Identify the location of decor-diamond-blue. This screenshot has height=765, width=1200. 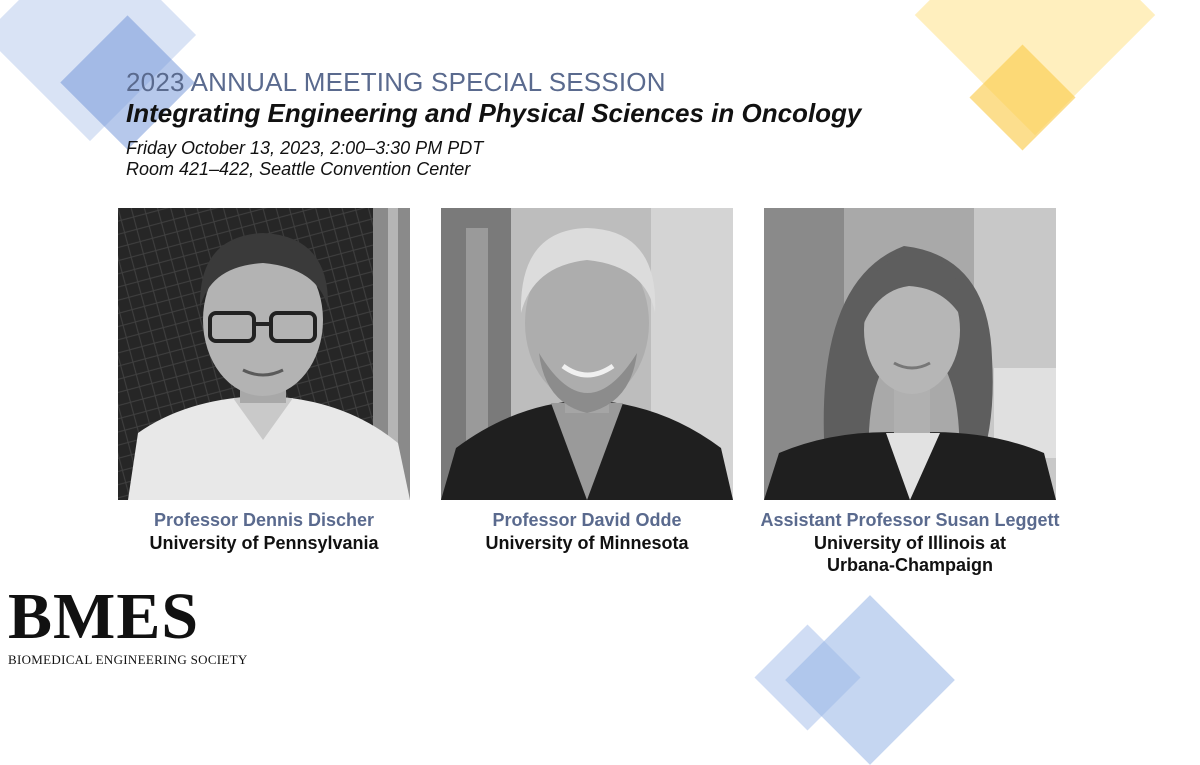
(870, 680).